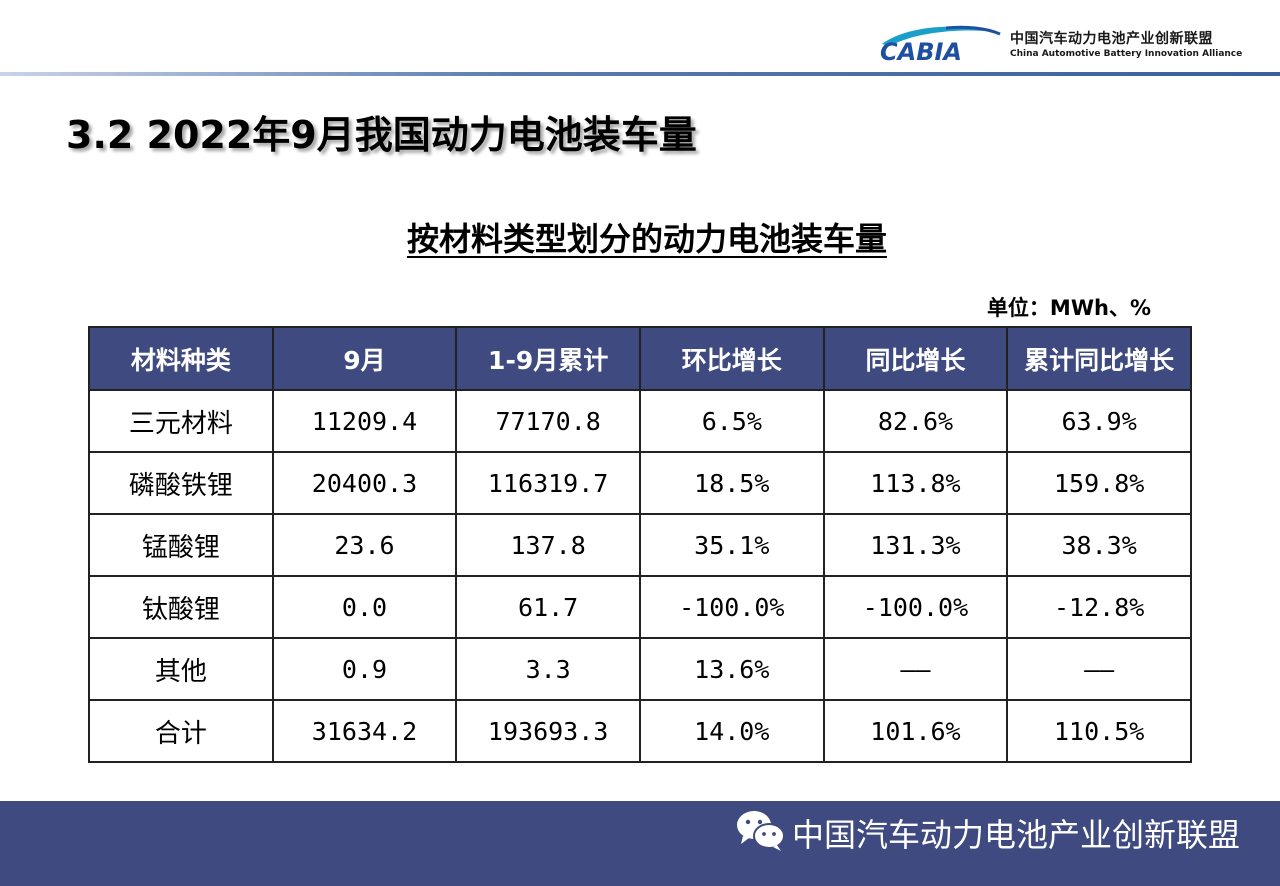 This screenshot has height=886, width=1280. I want to click on cell-yoy: -100.0%, so click(915, 607).